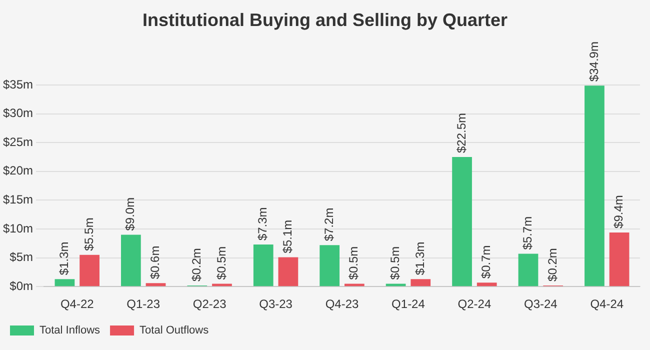 This screenshot has height=350, width=650. Describe the element at coordinates (276, 304) in the screenshot. I see `x-tick-label: Q3-23` at that location.